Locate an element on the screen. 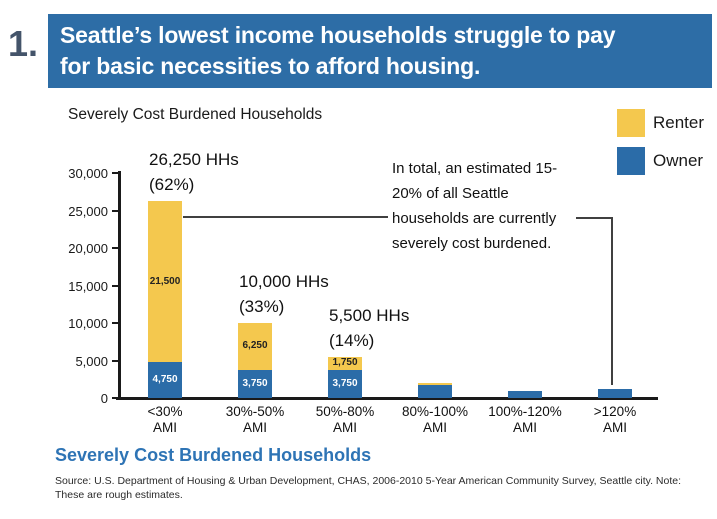 This screenshot has width=717, height=519. x-tick-label: 50%-80% AMI is located at coordinates (345, 419).